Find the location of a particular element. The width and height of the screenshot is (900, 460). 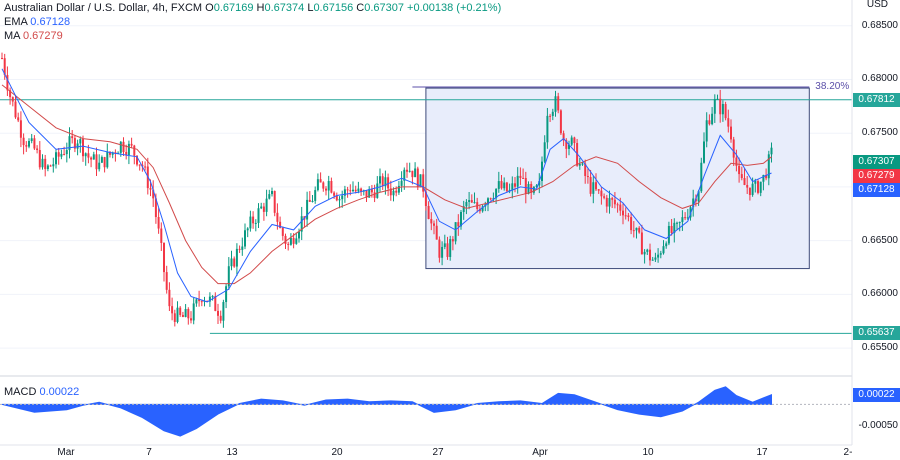

macd-legend: MACD 0.00022 is located at coordinates (41, 392).